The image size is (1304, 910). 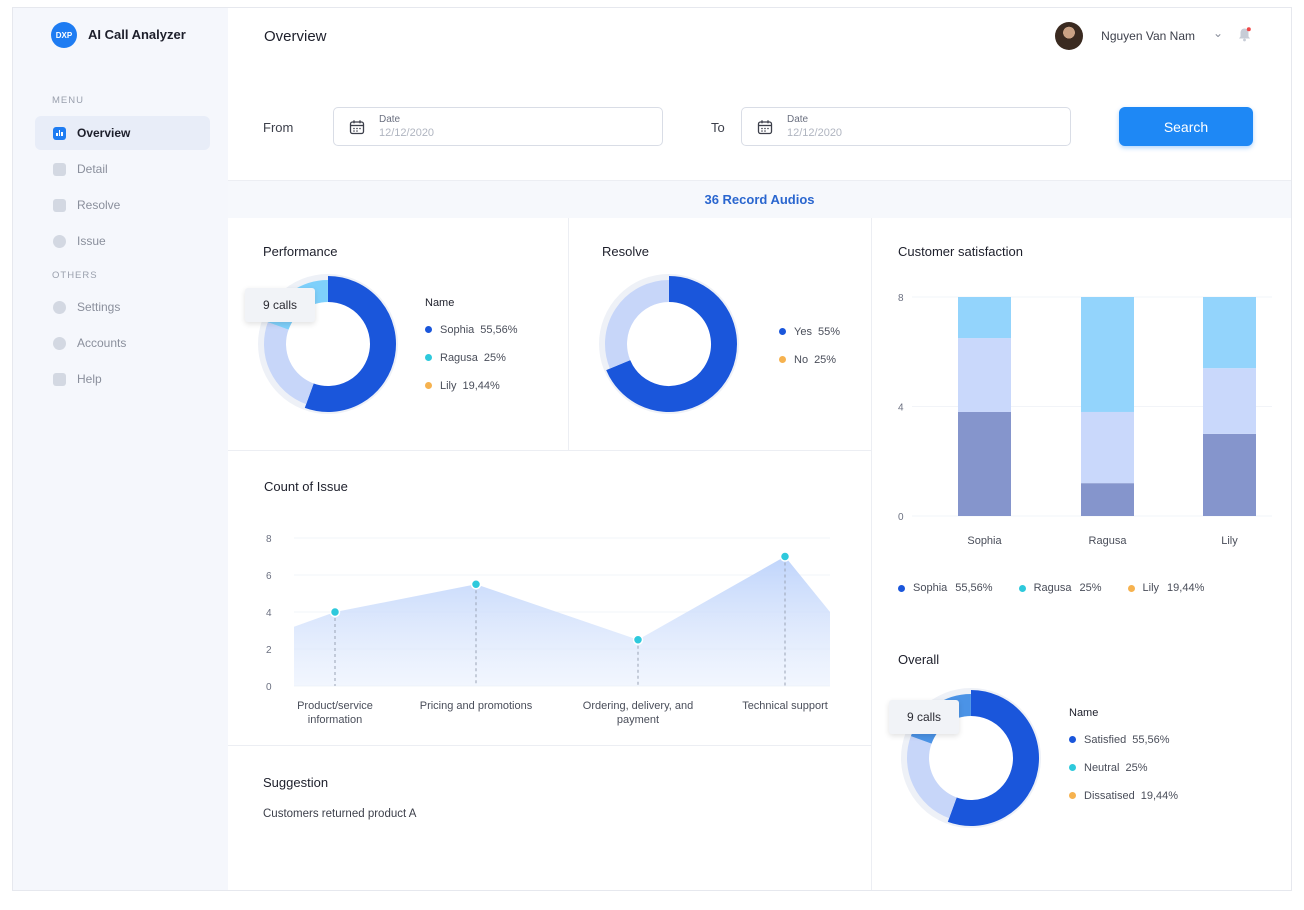 I want to click on sidebar-item-issue: Issue, so click(x=122, y=241).